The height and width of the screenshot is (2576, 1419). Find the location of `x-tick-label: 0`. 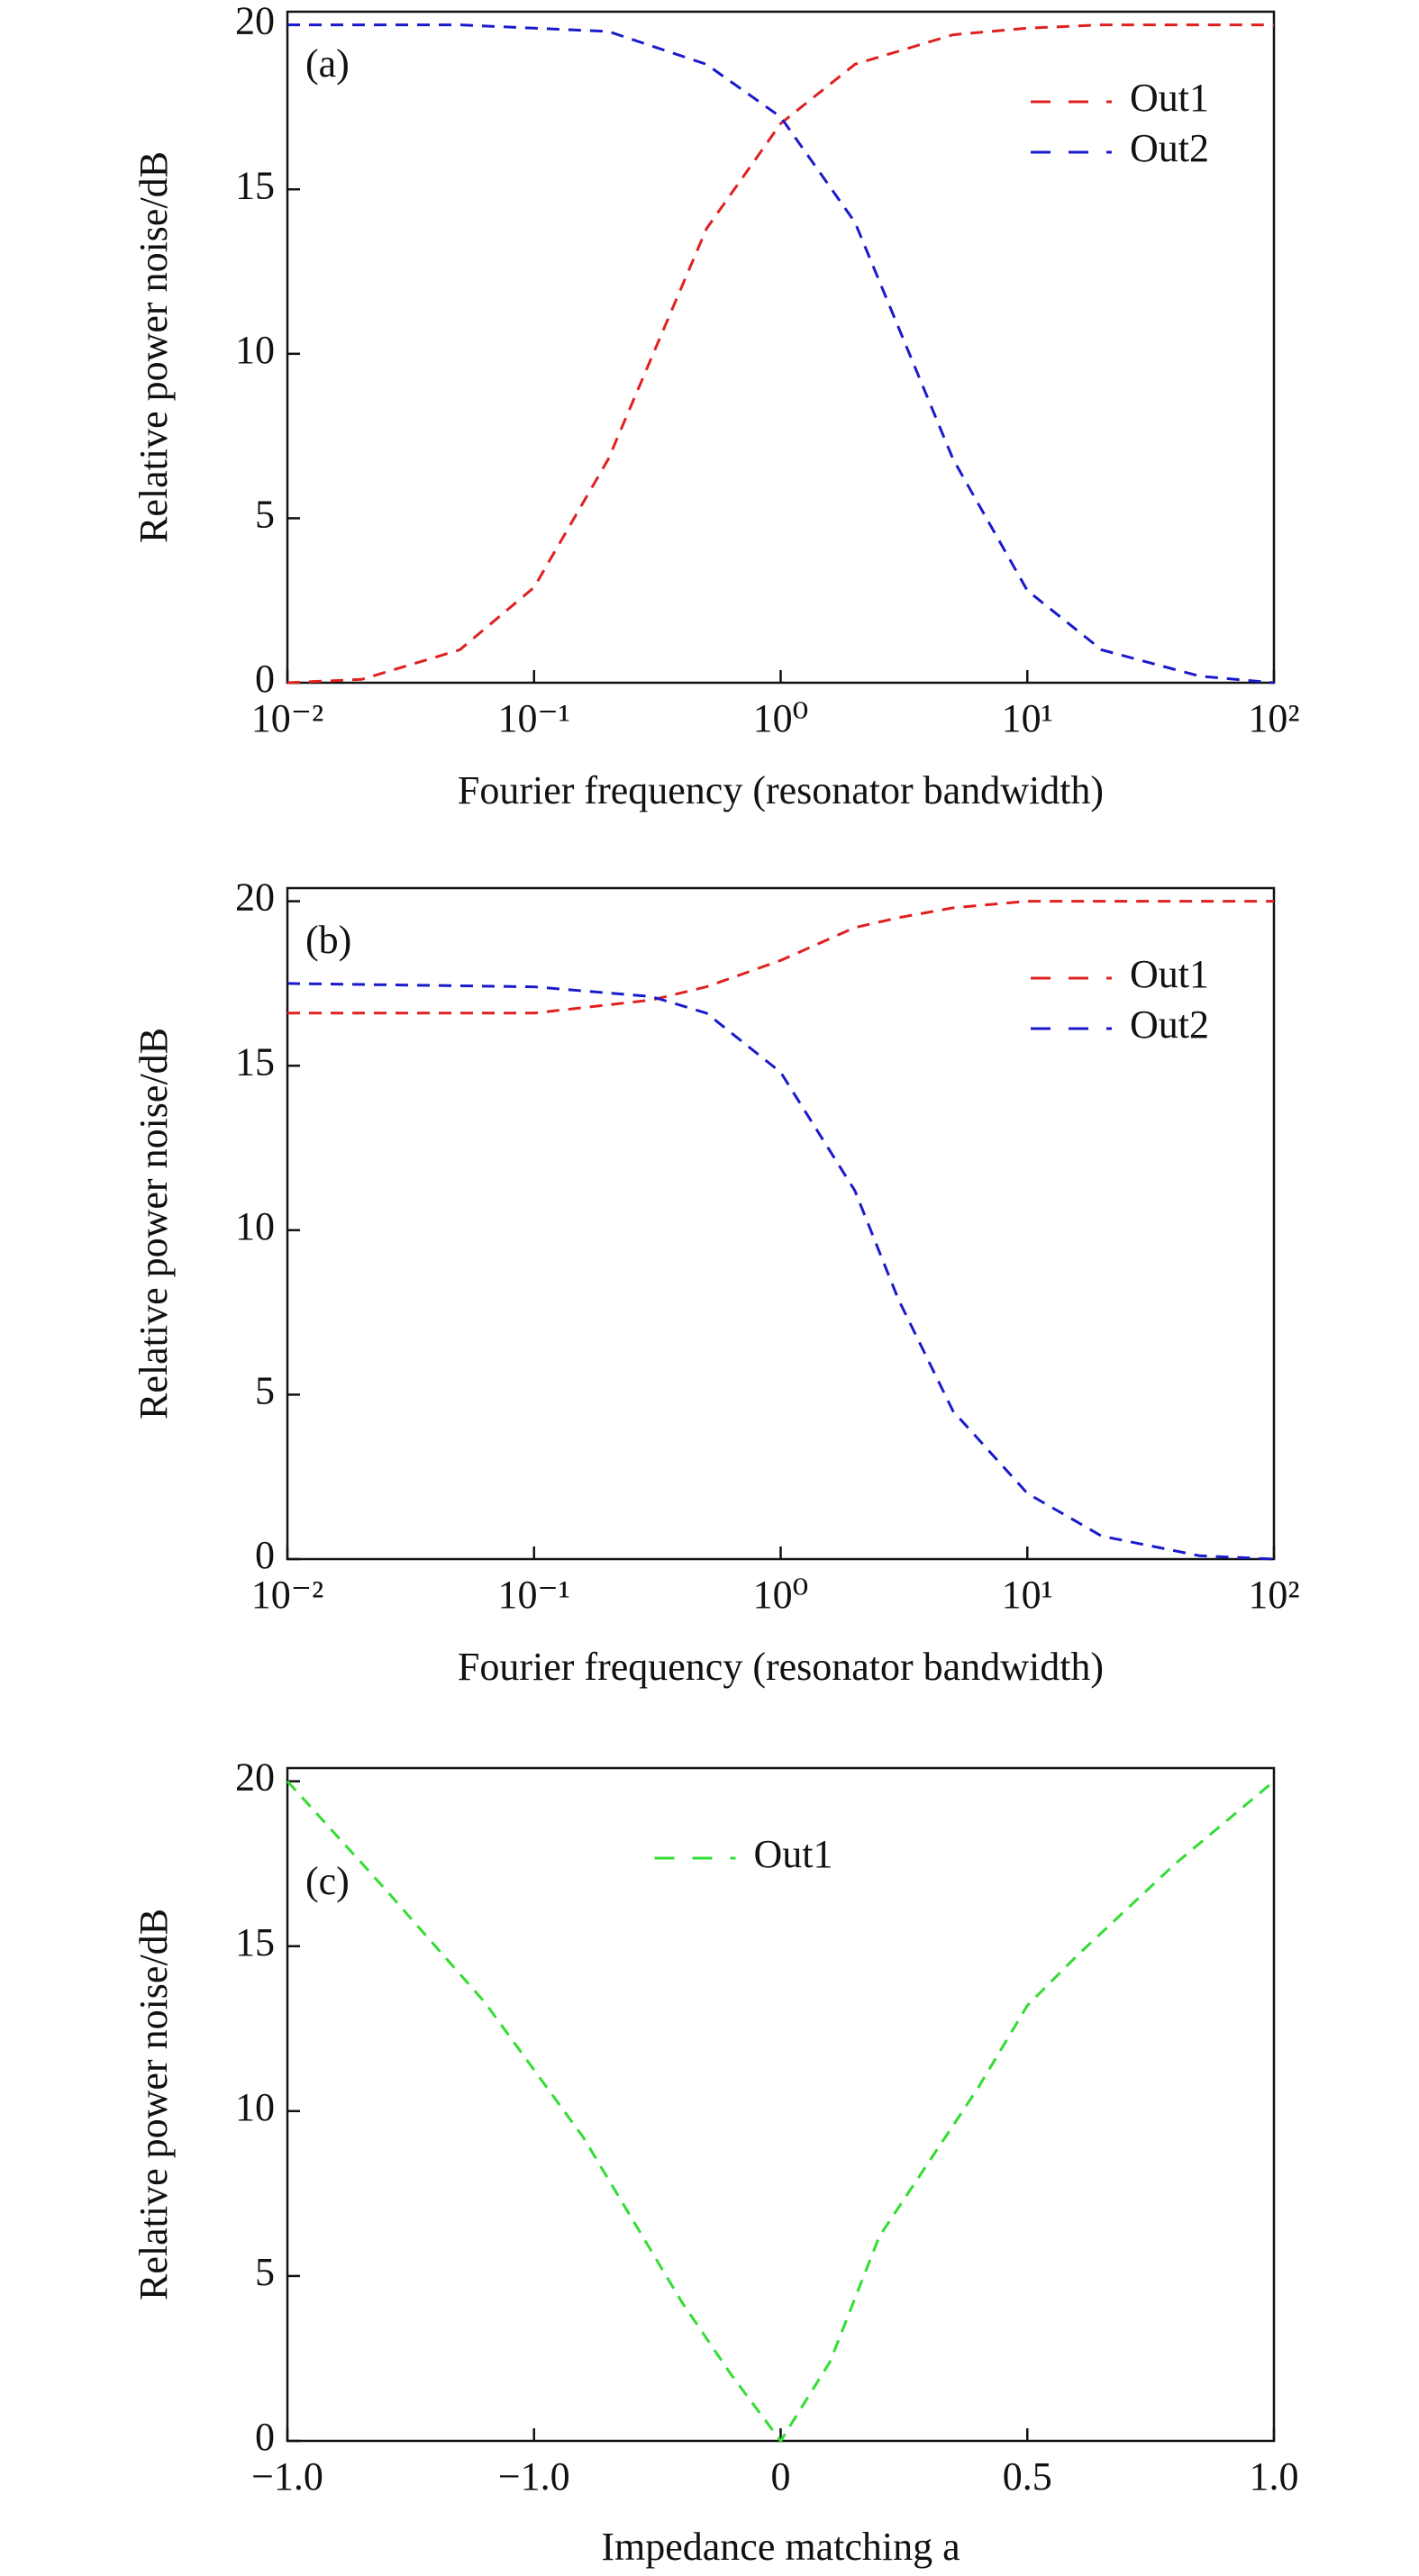

x-tick-label: 0 is located at coordinates (781, 2476).